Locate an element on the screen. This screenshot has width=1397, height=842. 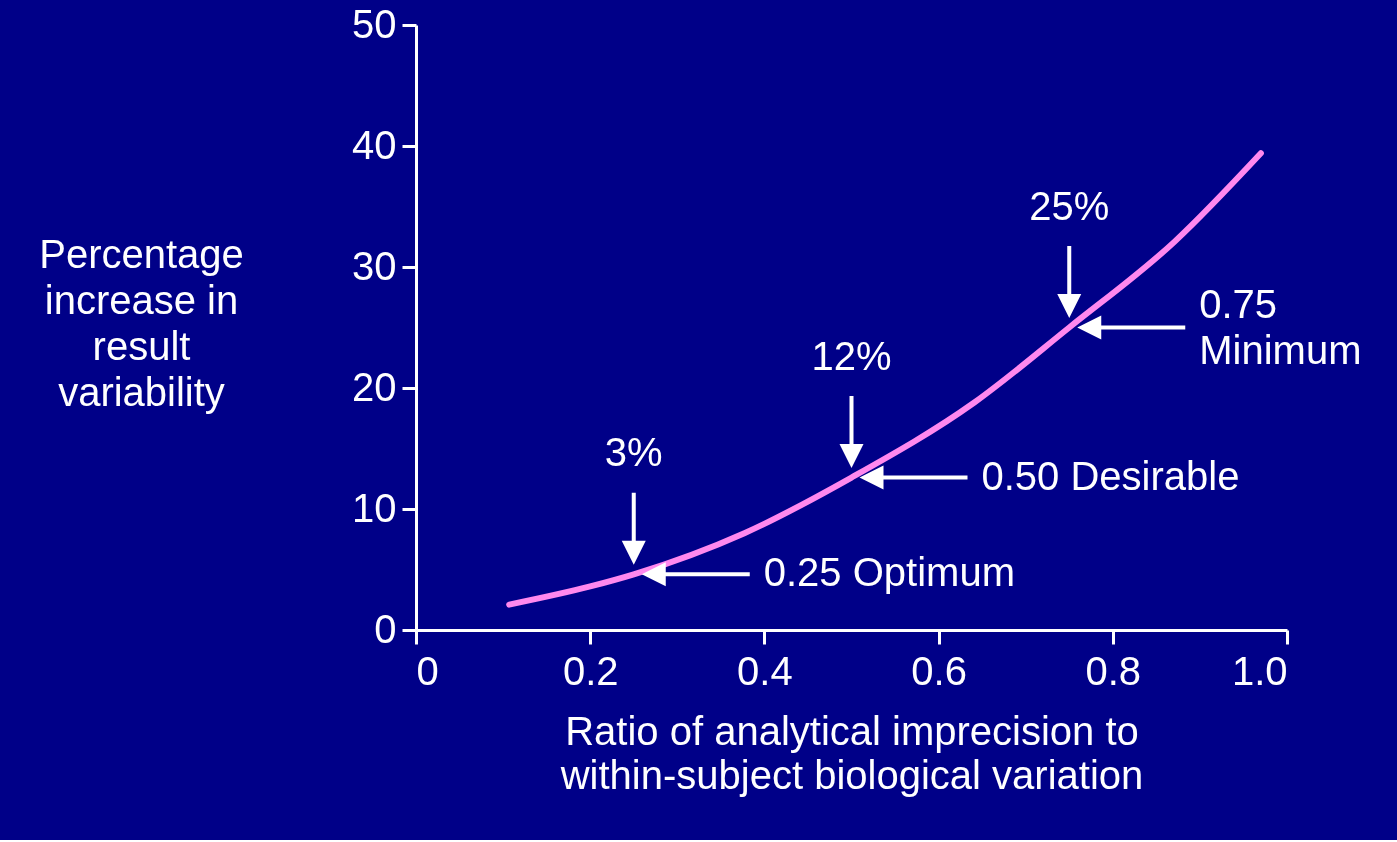
x-tick-label: 0 is located at coordinates (427, 670).